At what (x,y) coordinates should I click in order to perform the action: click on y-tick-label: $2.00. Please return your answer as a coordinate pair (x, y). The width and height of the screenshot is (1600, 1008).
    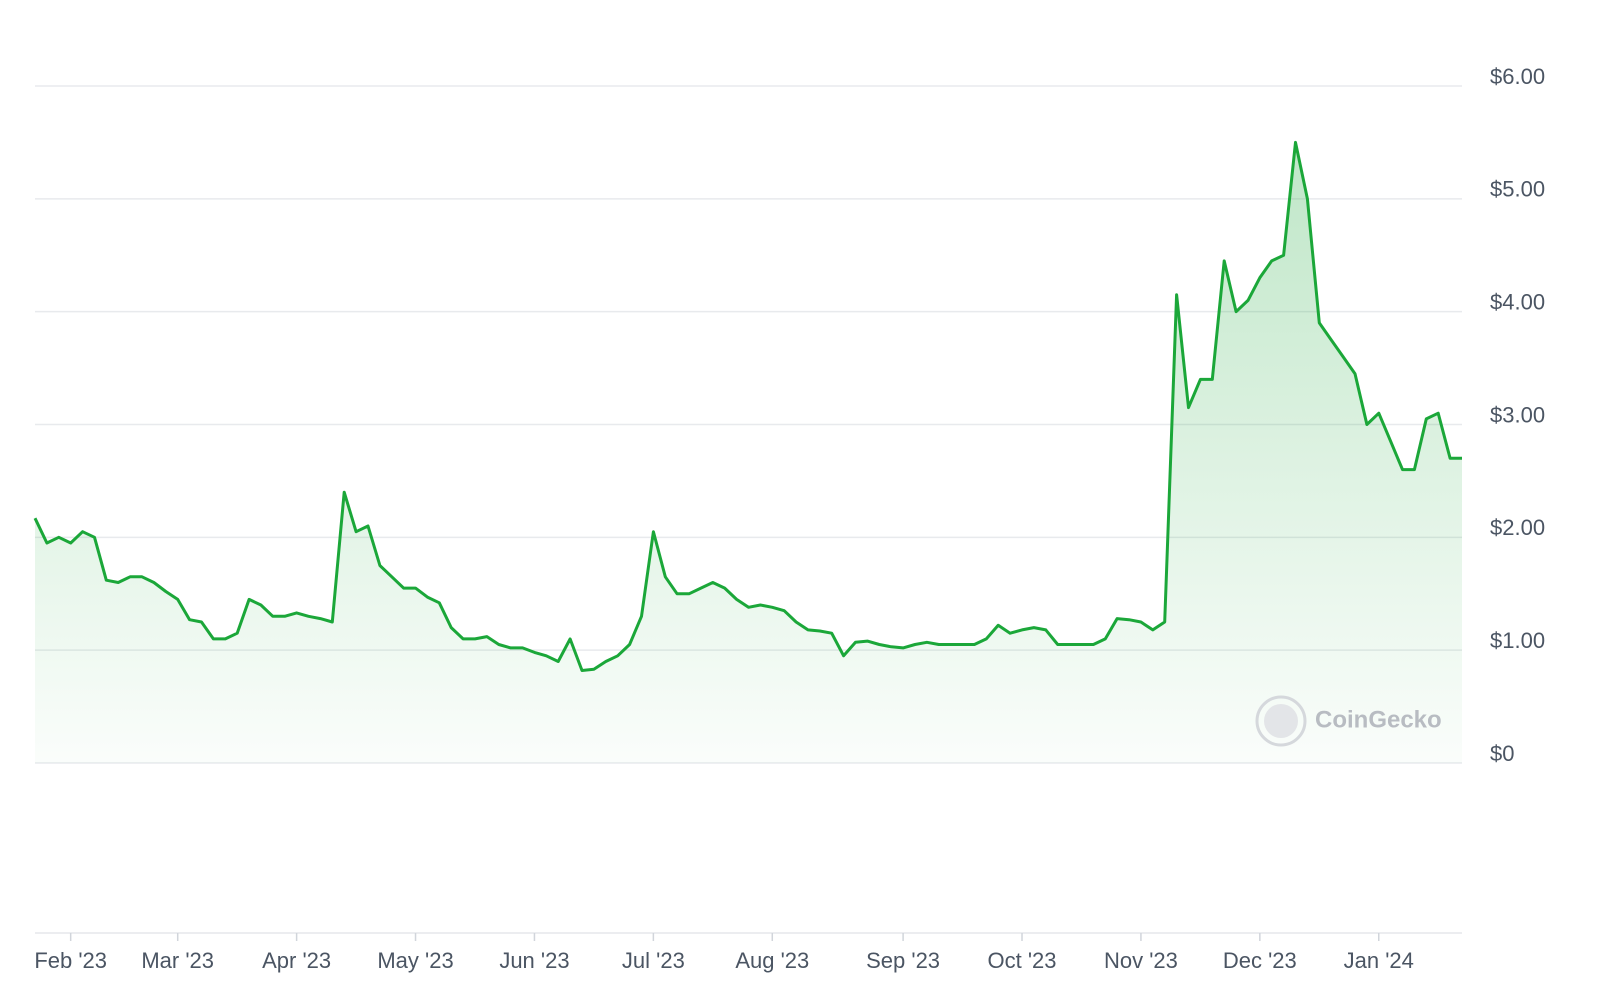
    Looking at the image, I should click on (1517, 527).